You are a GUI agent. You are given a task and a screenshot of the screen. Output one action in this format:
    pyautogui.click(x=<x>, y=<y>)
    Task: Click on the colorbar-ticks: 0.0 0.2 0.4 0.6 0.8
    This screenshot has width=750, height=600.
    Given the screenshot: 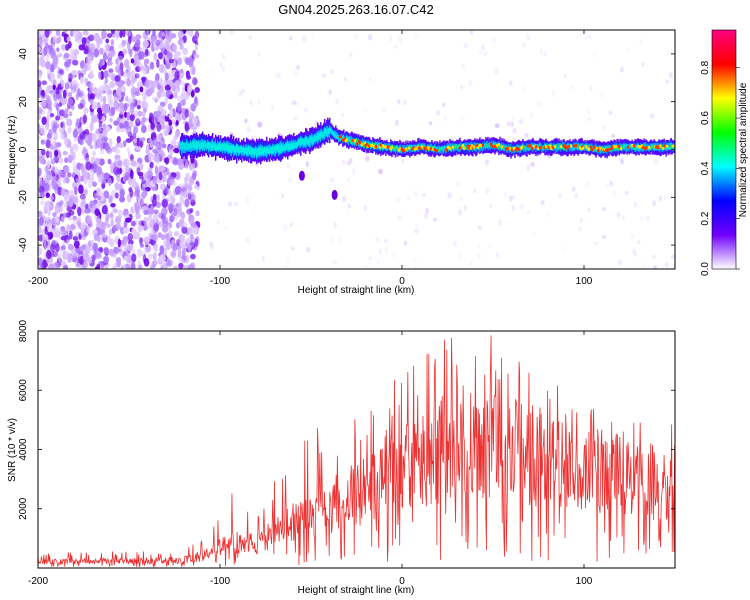 What is the action you would take?
    pyautogui.click(x=720, y=168)
    